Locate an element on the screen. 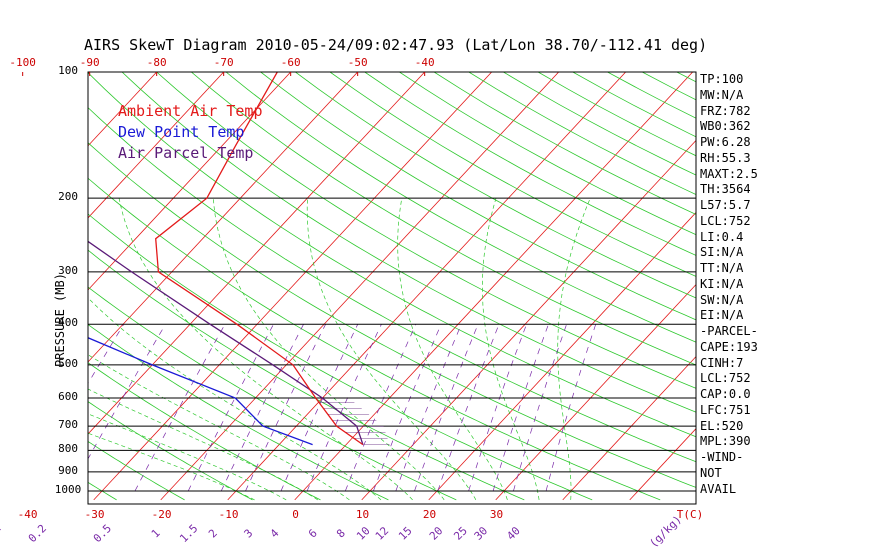 Image resolution: width=870 pixels, height=560 pixels. pressure-tick-label: 300 is located at coordinates (68, 270).